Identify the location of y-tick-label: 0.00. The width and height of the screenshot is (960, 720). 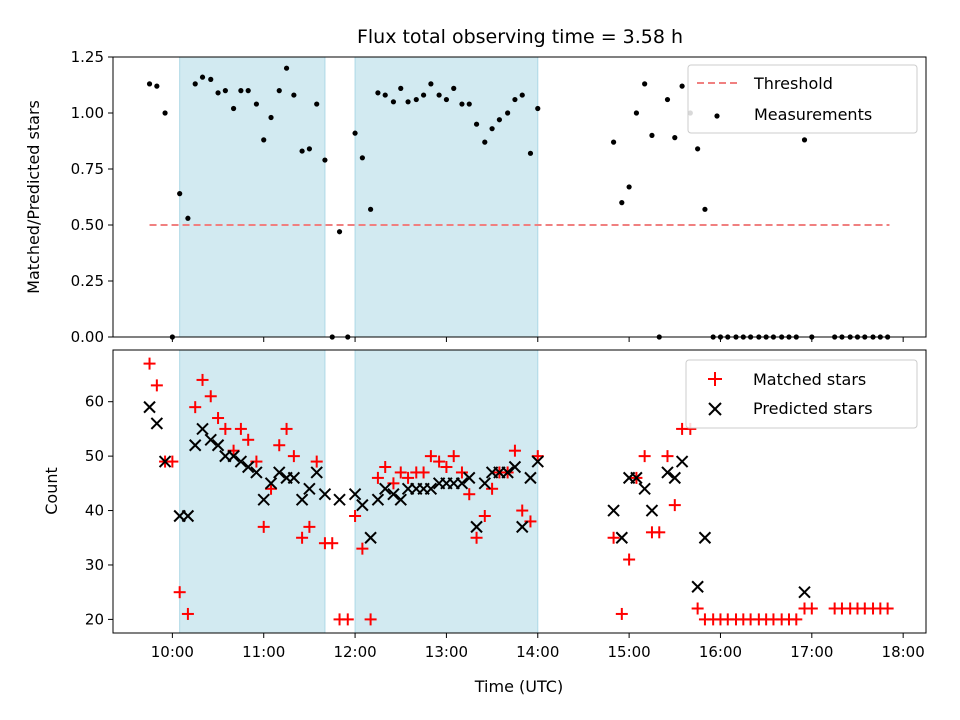
(87, 337).